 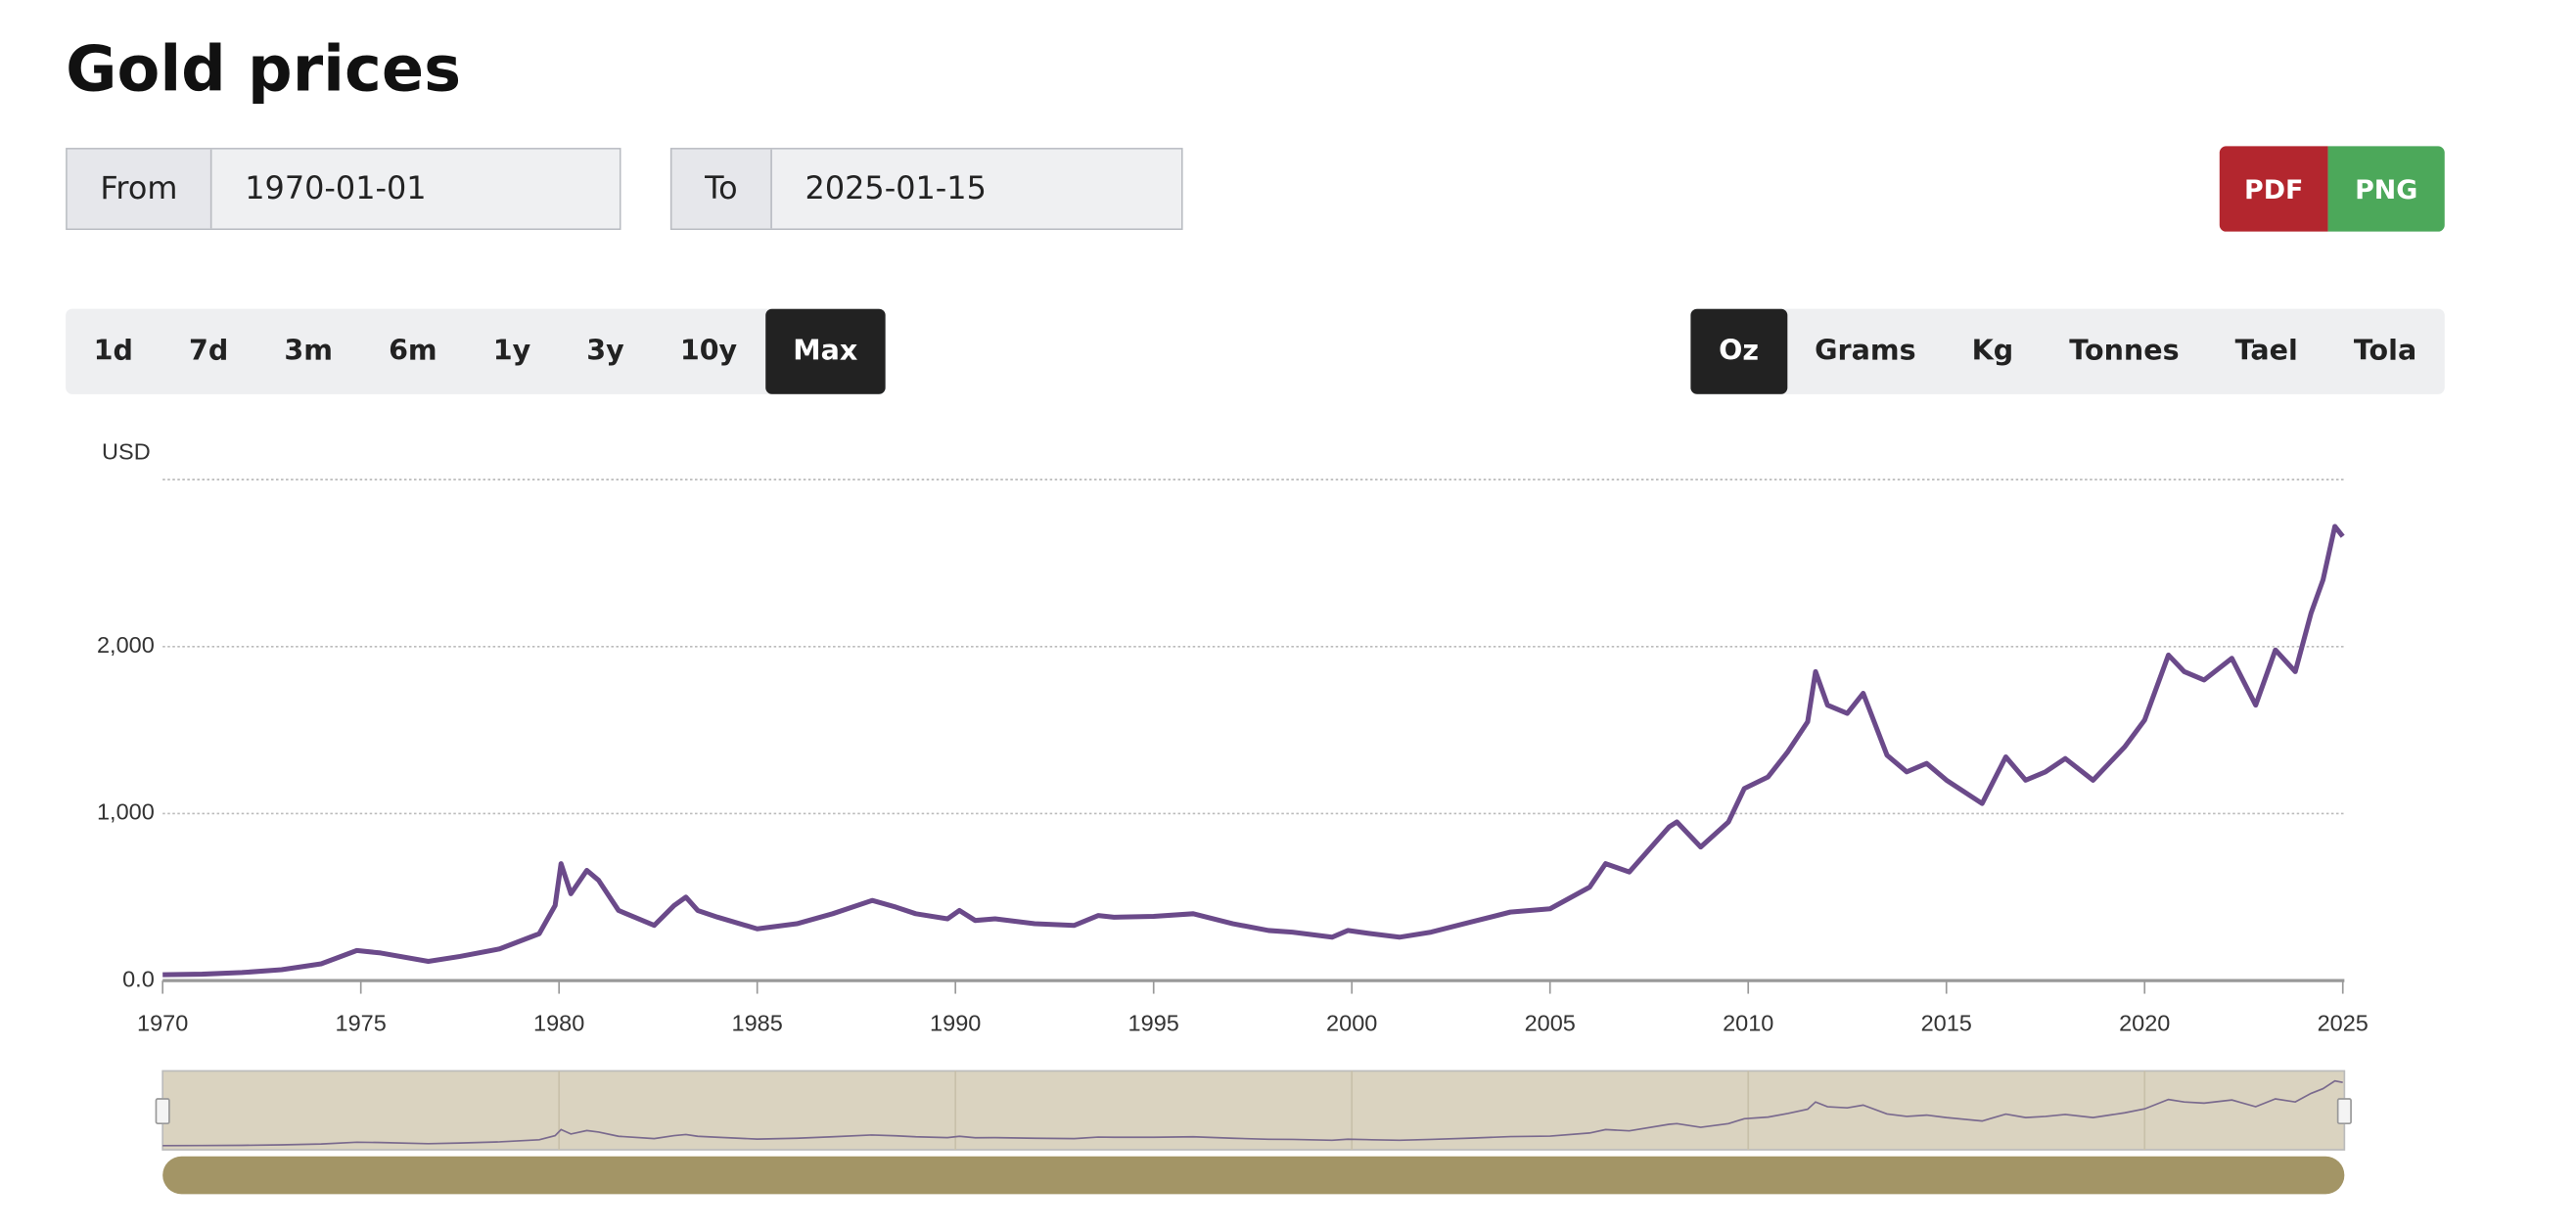 What do you see at coordinates (722, 189) in the screenshot?
I see `to-label: To` at bounding box center [722, 189].